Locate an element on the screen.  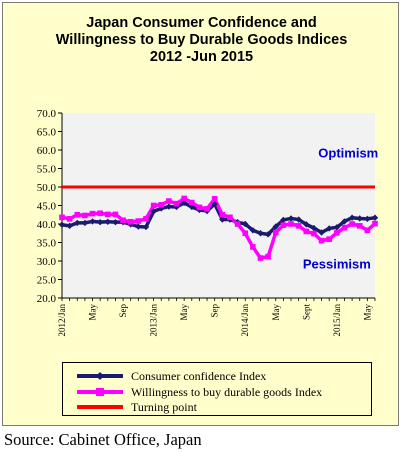
y-tick-label: 30.0 is located at coordinates (47, 262).